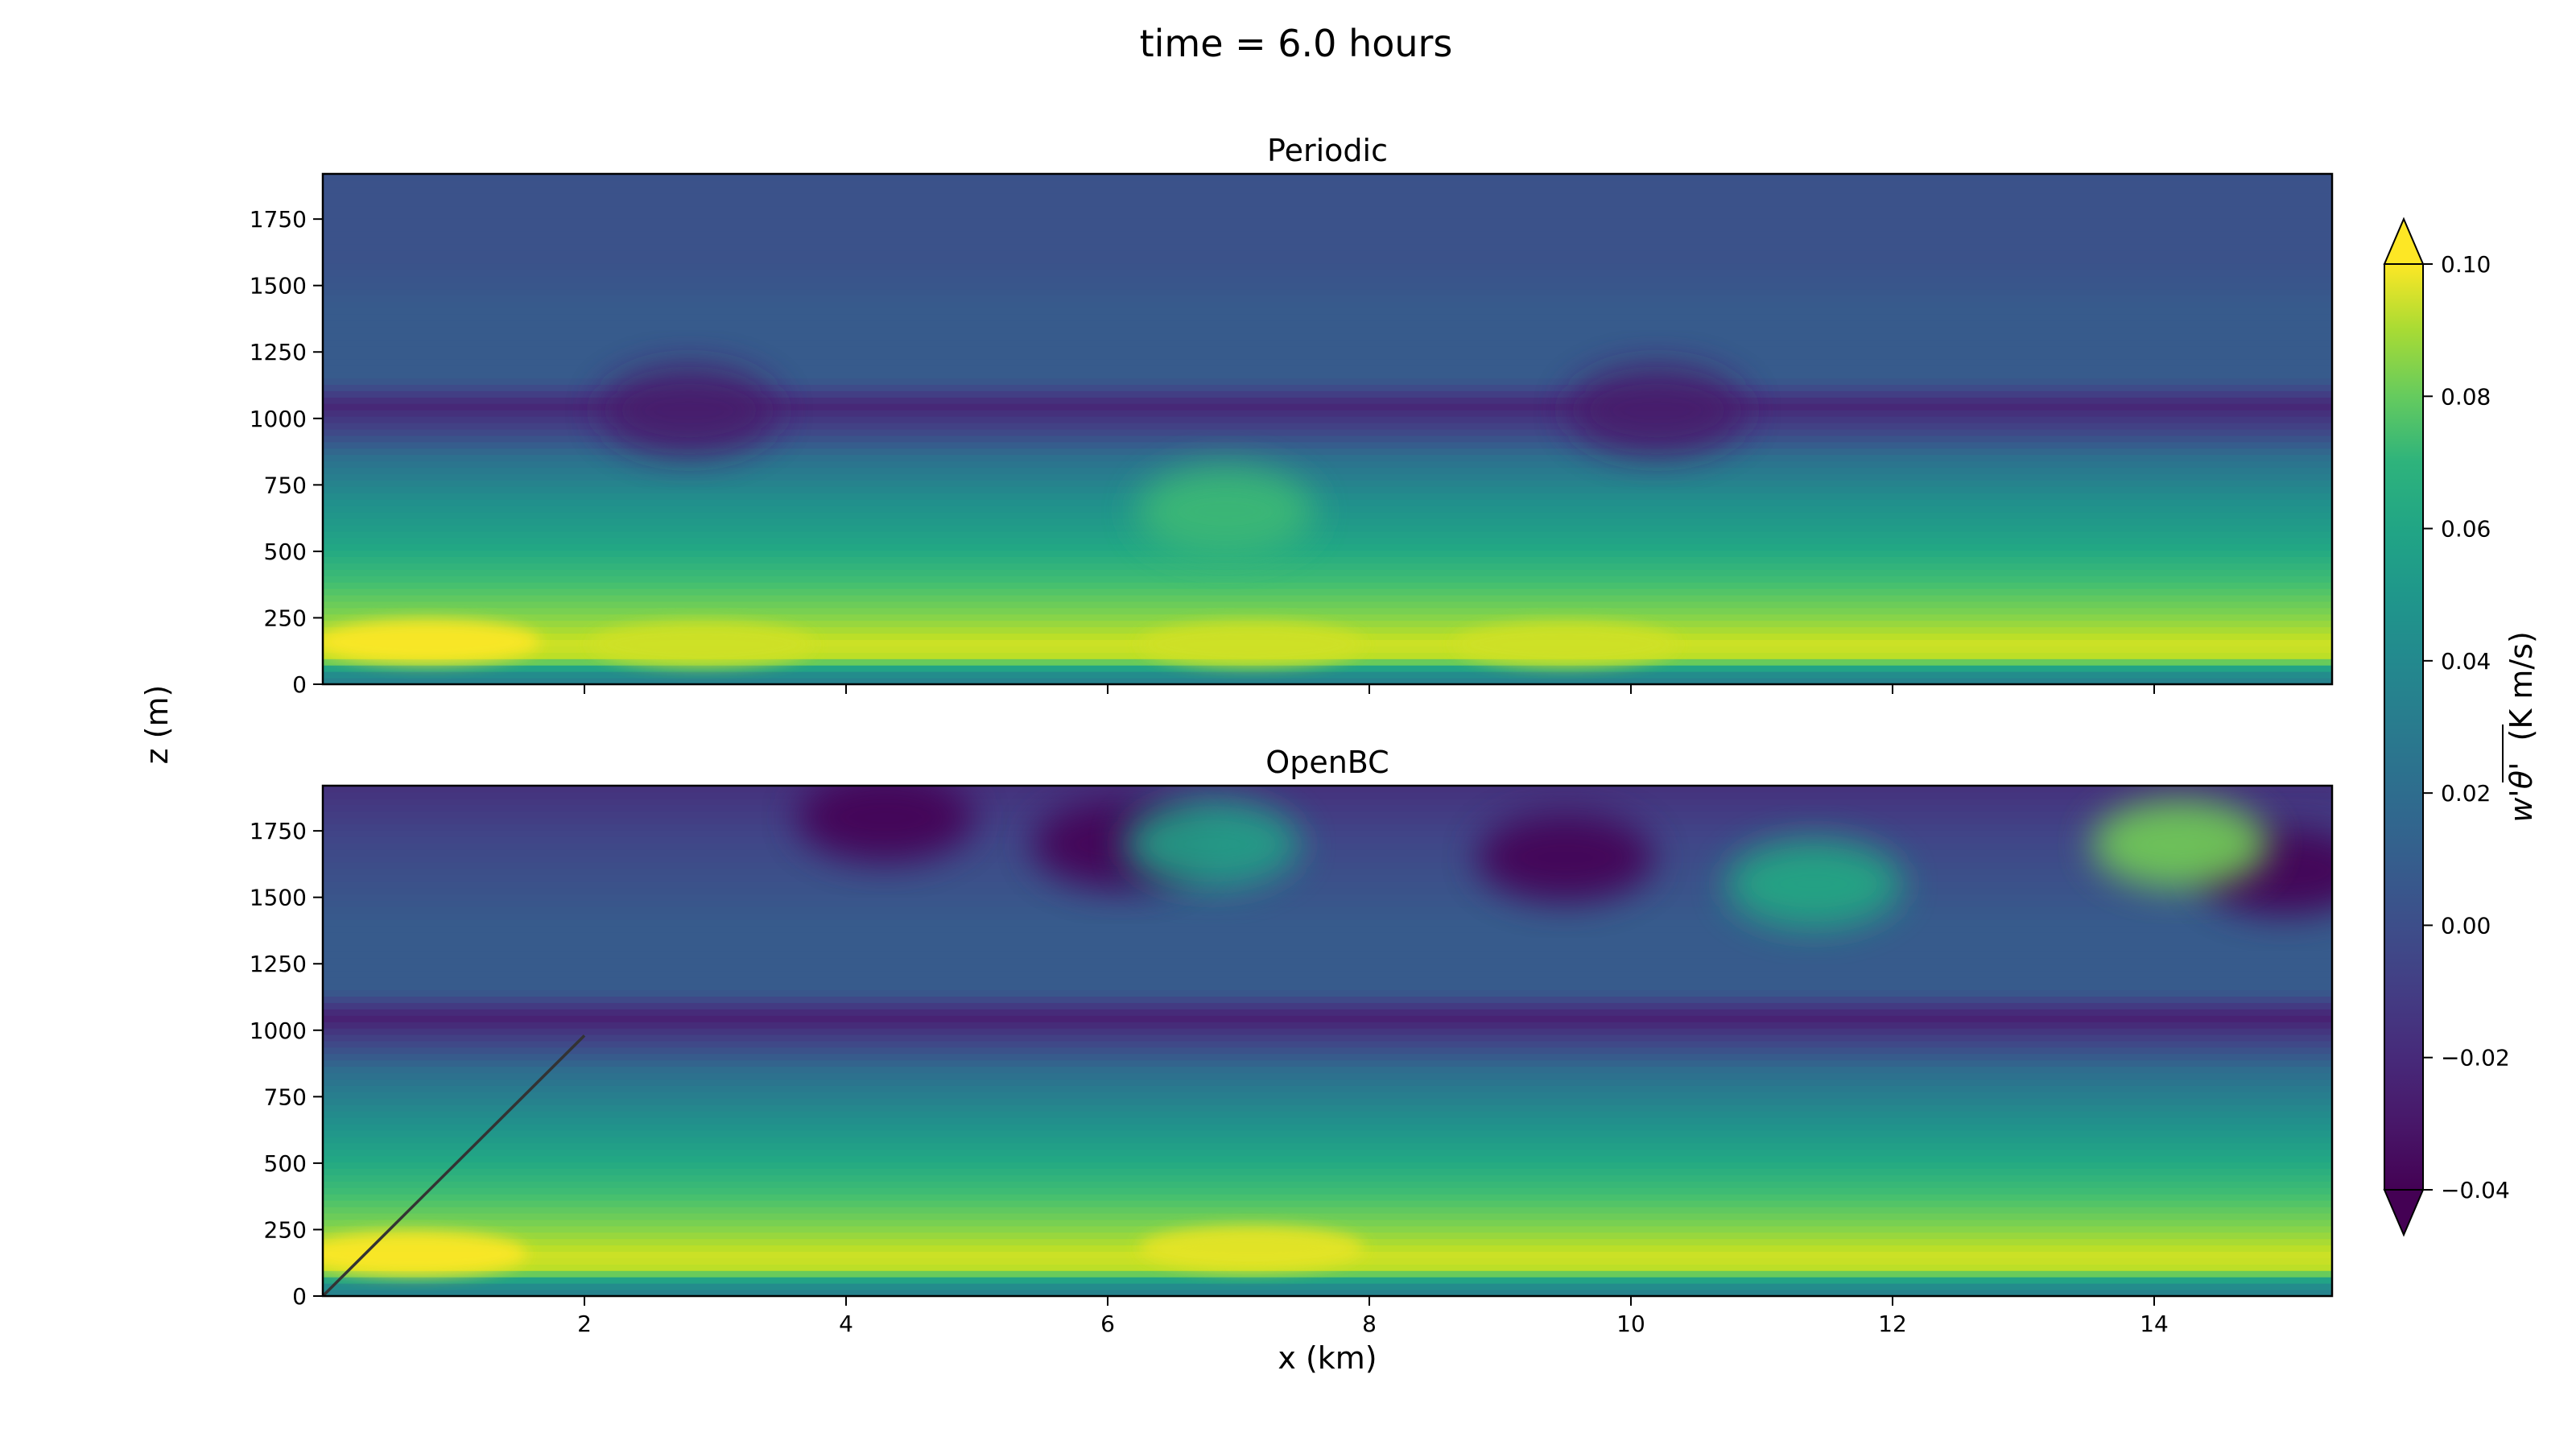 The height and width of the screenshot is (1449, 2576). I want to click on y-tick-label-openbc: 1000, so click(278, 1031).